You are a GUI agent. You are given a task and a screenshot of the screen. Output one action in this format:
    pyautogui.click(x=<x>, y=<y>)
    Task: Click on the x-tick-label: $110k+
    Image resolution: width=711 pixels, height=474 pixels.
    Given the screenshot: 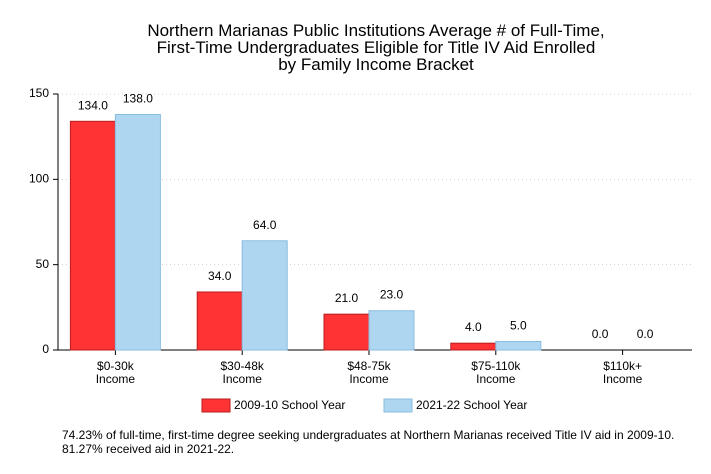 What is the action you would take?
    pyautogui.click(x=622, y=366)
    